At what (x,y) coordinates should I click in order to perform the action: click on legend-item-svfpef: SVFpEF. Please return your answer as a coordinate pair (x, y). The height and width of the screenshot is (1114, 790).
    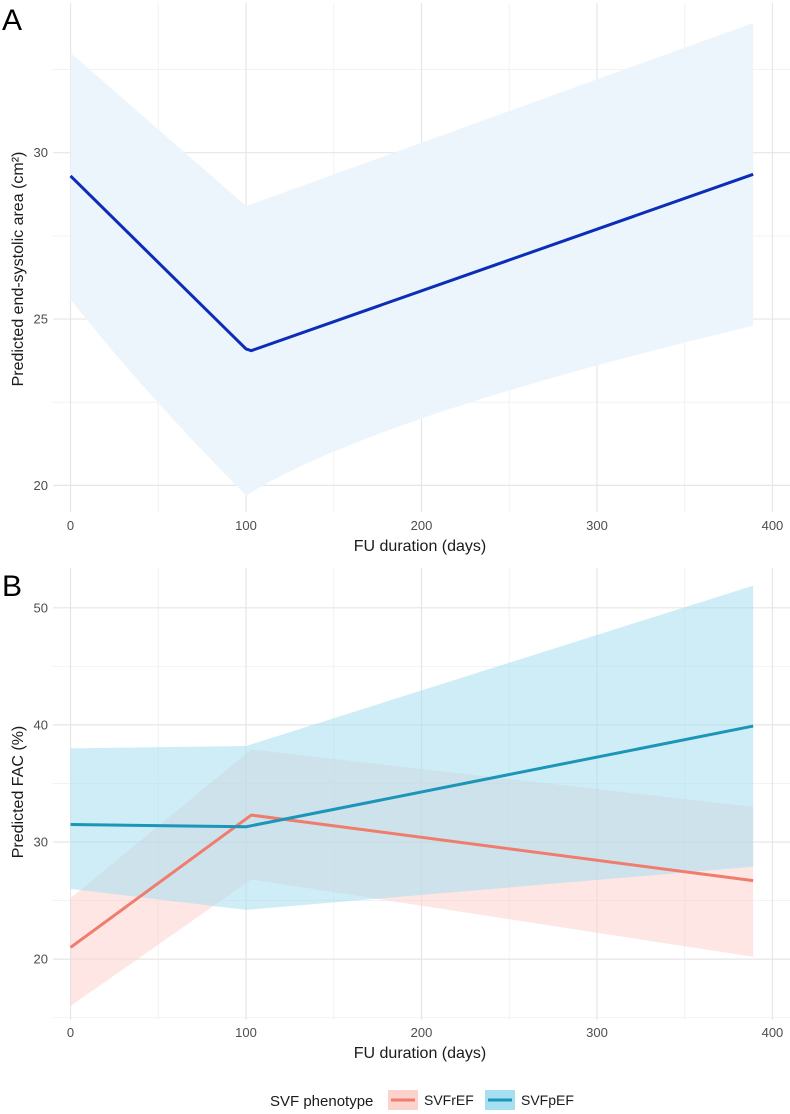
    Looking at the image, I should click on (529, 1100).